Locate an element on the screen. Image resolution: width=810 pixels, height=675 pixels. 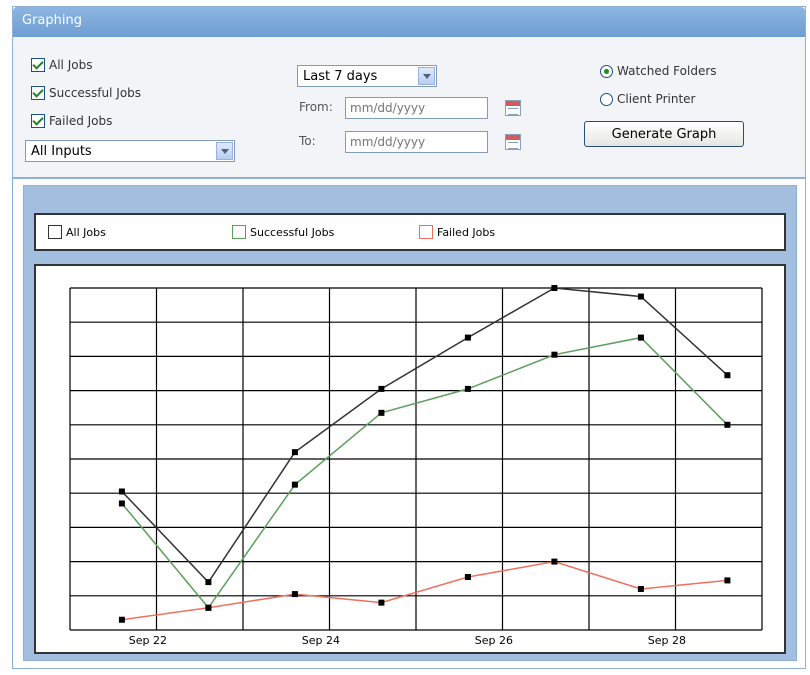
x-tick-label: Sep 22 is located at coordinates (148, 640).